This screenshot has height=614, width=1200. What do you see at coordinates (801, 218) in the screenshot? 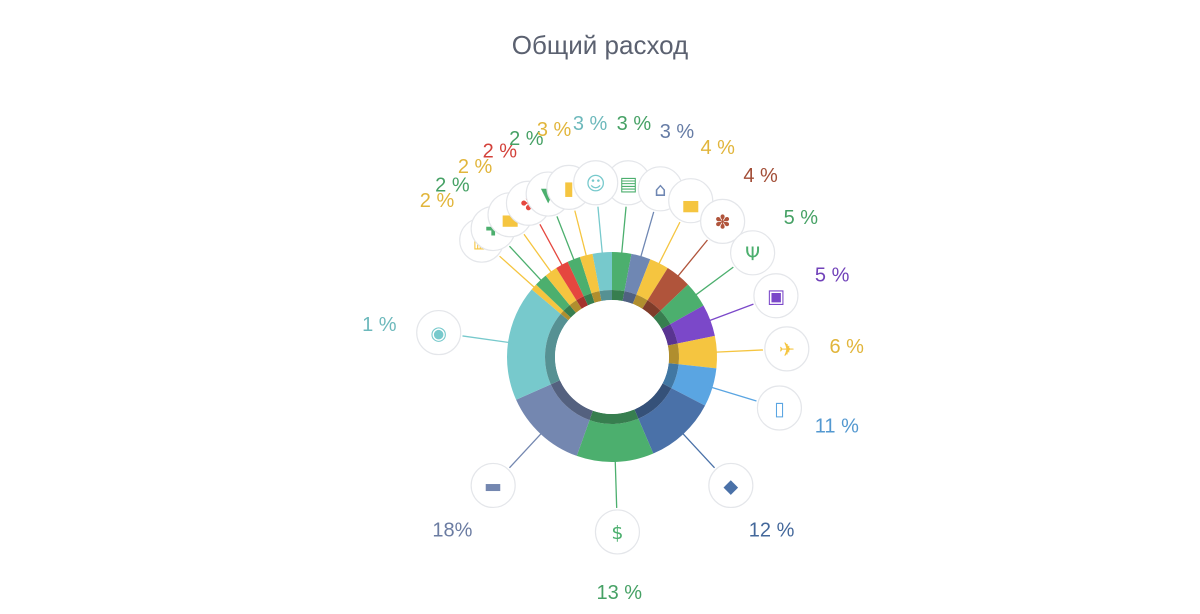
I see `percent-label-5: 5 %` at bounding box center [801, 218].